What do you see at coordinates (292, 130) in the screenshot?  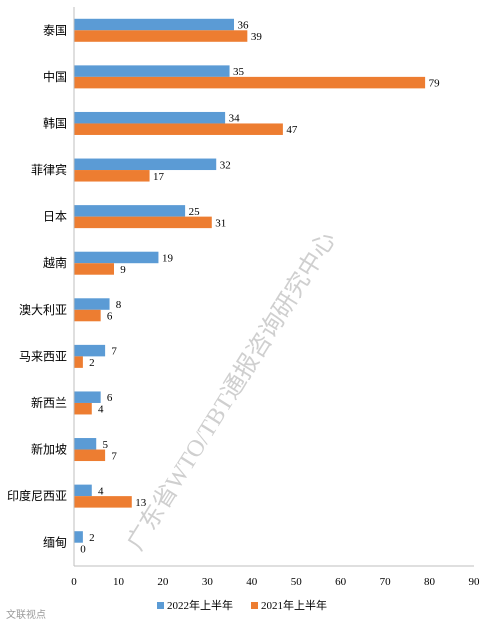 I see `value-label: 47` at bounding box center [292, 130].